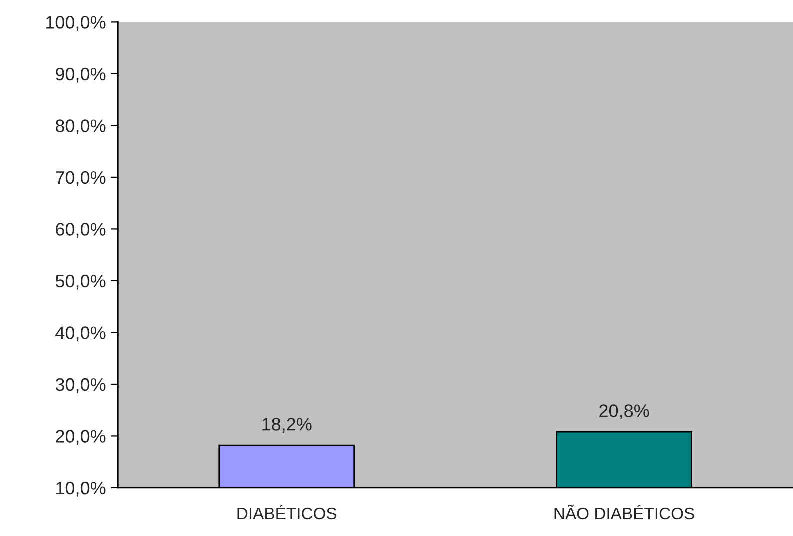 The width and height of the screenshot is (793, 536). Describe the element at coordinates (81, 438) in the screenshot. I see `y-tick-label: 20,0%` at that location.